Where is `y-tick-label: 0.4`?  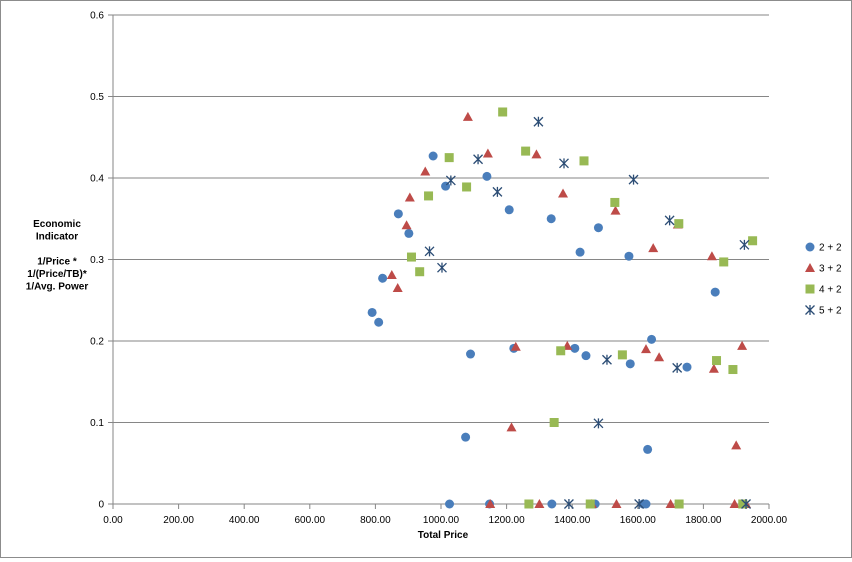 y-tick-label: 0.4 is located at coordinates (97, 179).